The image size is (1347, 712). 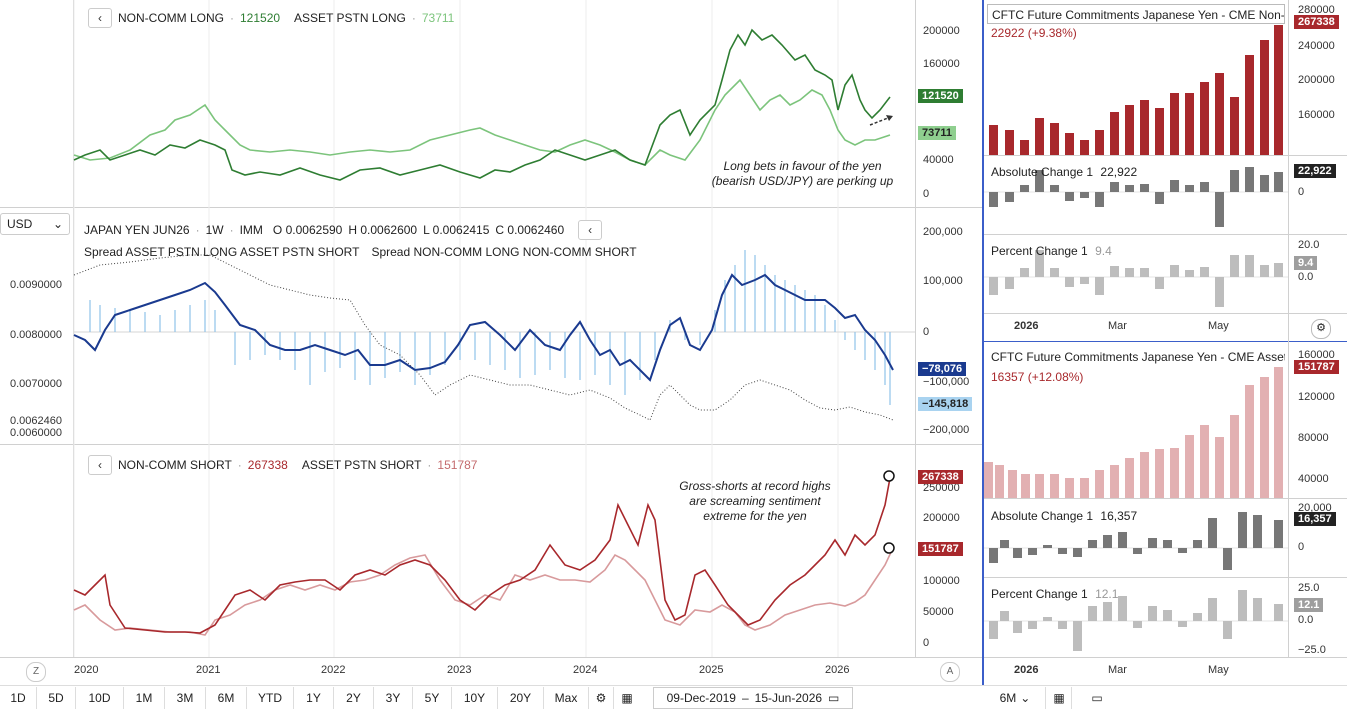 I want to click on x-axis-label: 2020, so click(x=86, y=670).